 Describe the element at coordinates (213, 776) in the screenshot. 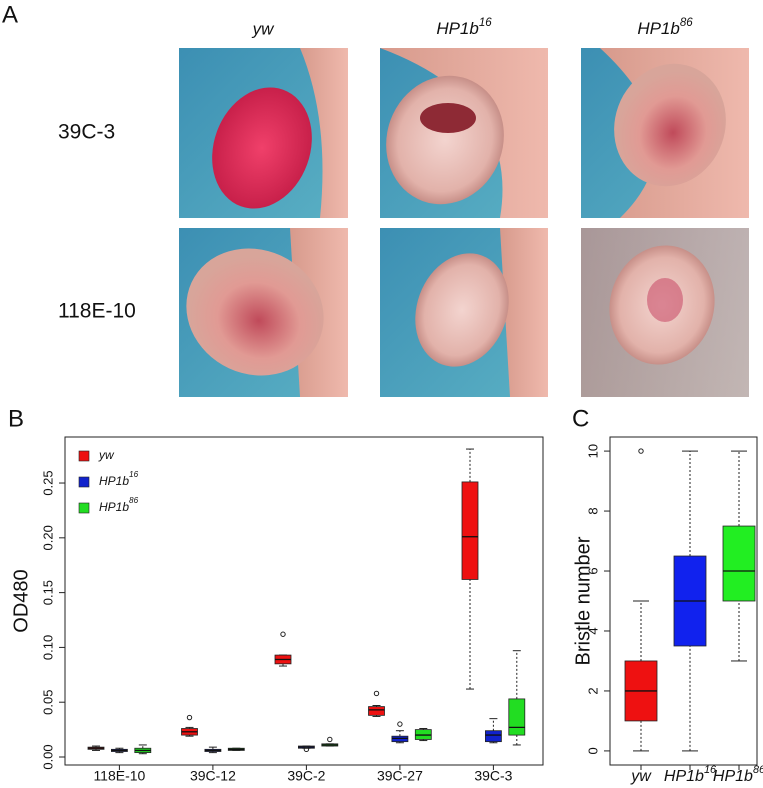

I see `x-tick-label: 39C-12` at that location.